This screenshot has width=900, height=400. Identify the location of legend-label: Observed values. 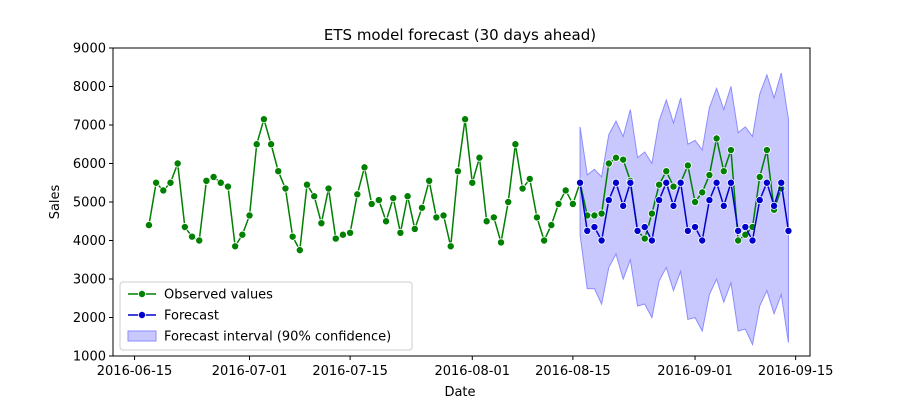
(218, 295).